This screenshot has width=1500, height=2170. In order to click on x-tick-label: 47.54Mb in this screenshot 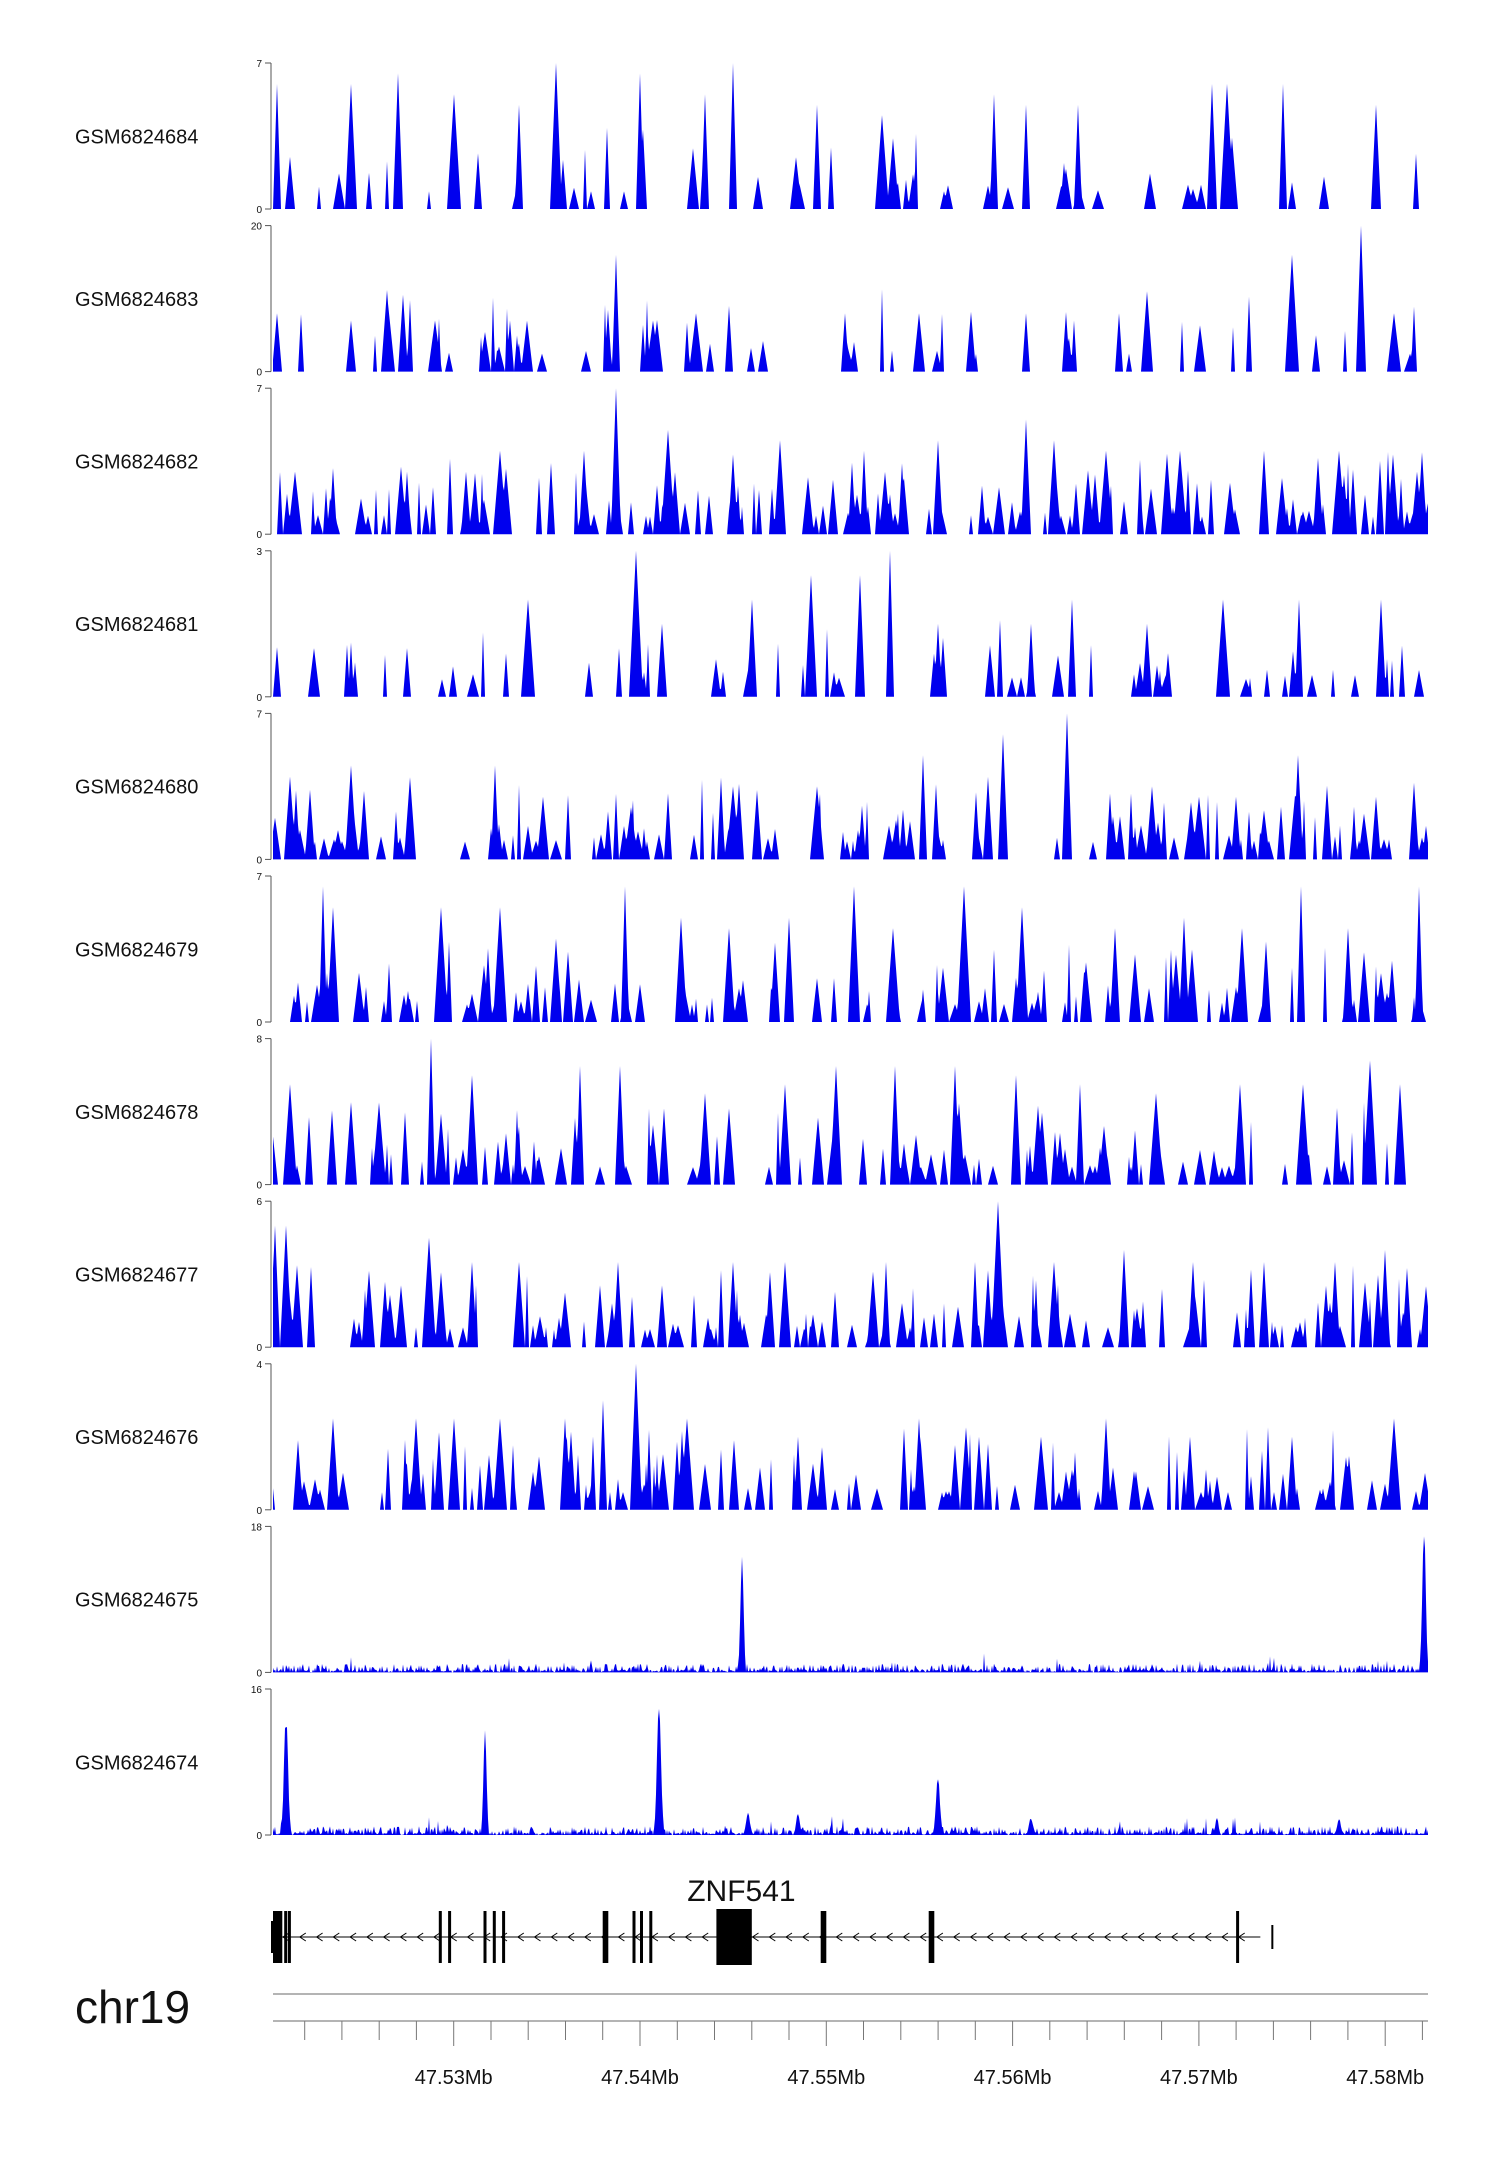, I will do `click(640, 2078)`.